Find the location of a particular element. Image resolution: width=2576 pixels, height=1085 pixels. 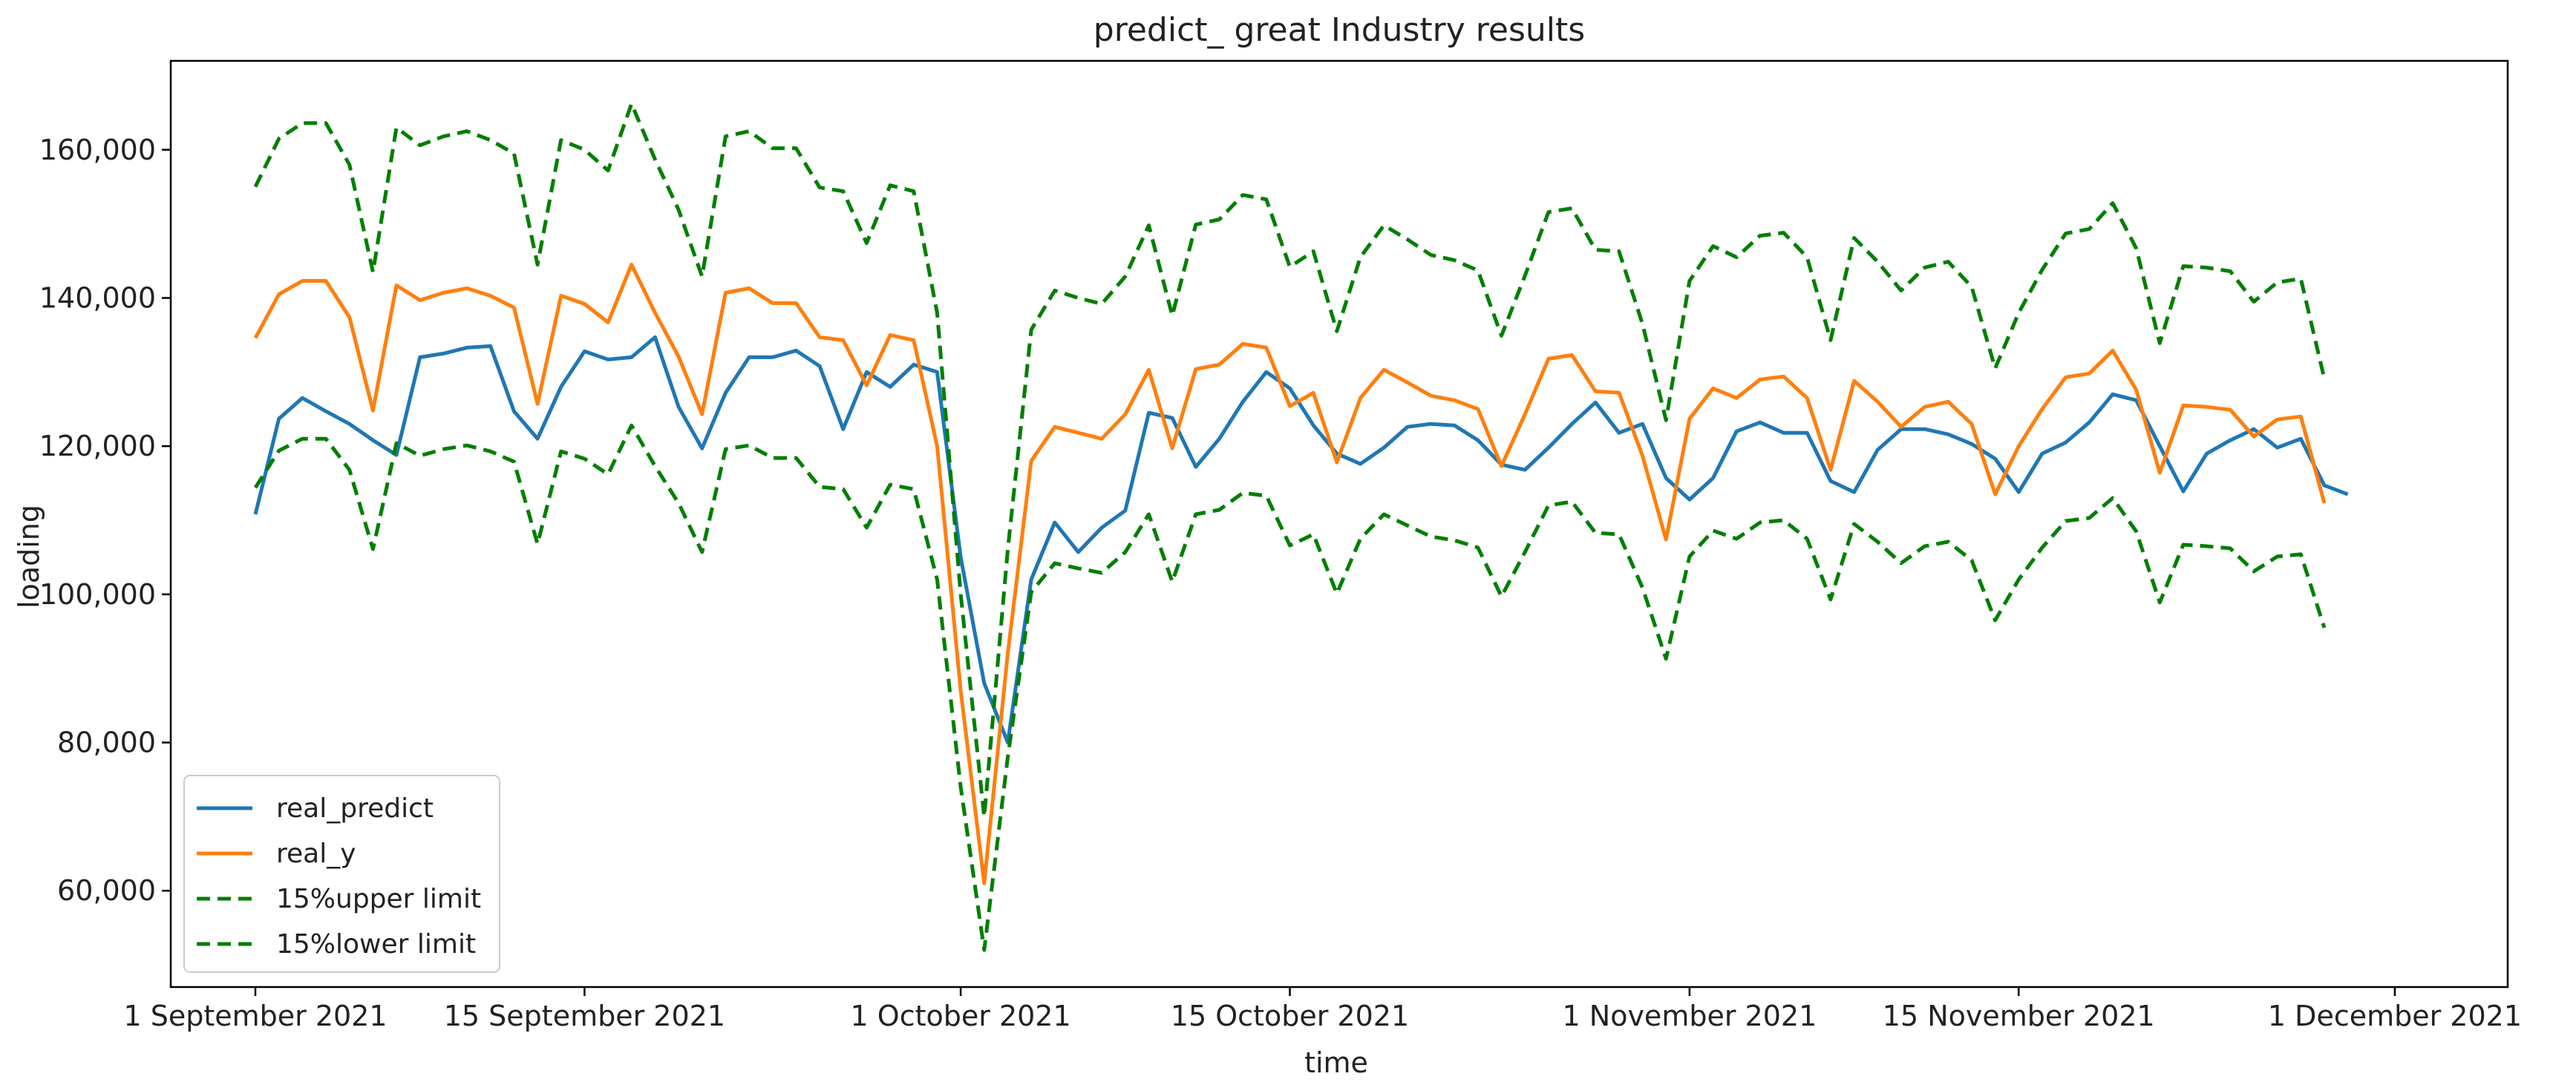

x-tick-label: 1 September 2021 is located at coordinates (255, 1016).